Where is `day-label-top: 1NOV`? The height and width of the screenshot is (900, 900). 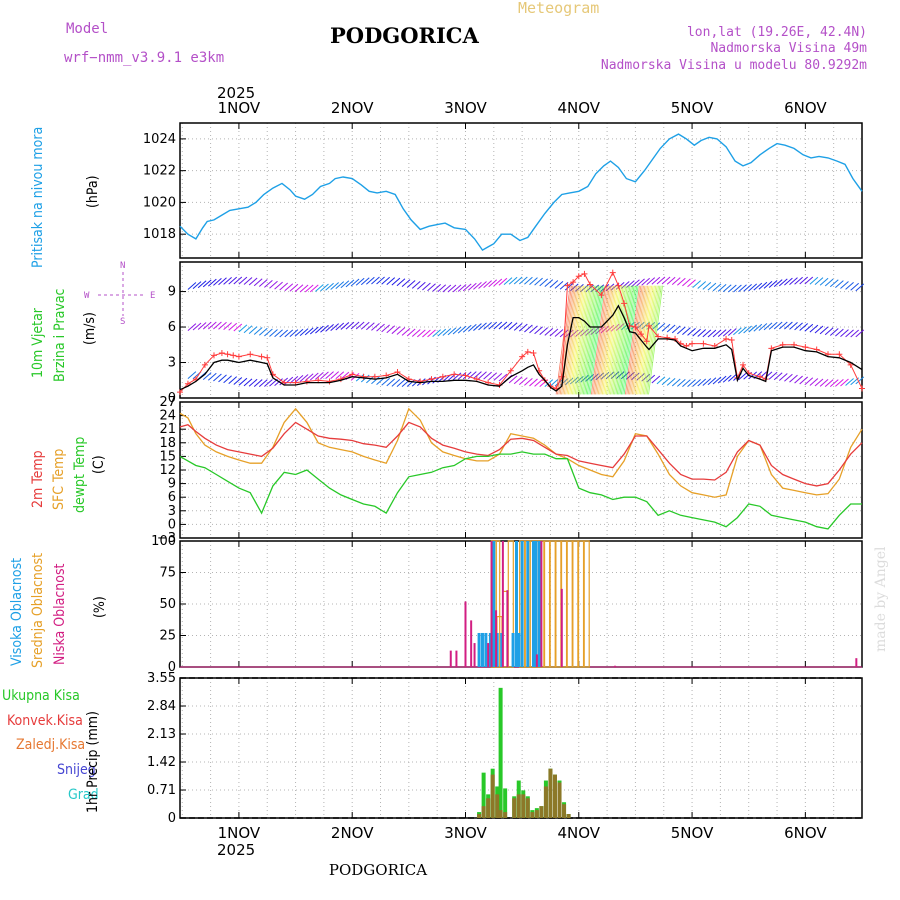 day-label-top: 1NOV is located at coordinates (239, 108).